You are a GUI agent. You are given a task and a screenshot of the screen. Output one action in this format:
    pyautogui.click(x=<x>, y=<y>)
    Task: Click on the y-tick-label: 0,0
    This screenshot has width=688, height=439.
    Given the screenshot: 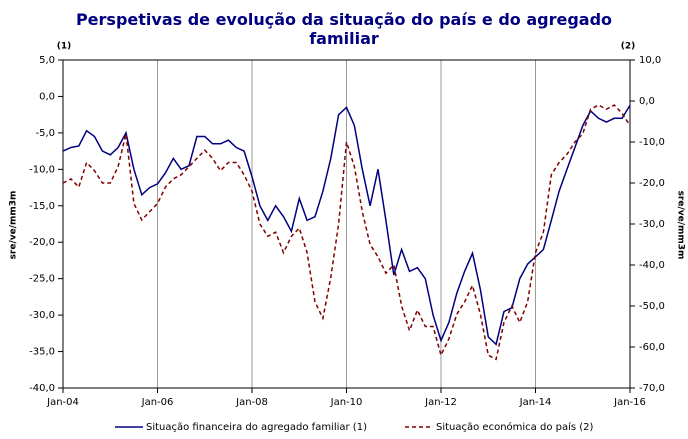 What is the action you would take?
    pyautogui.click(x=47, y=96)
    